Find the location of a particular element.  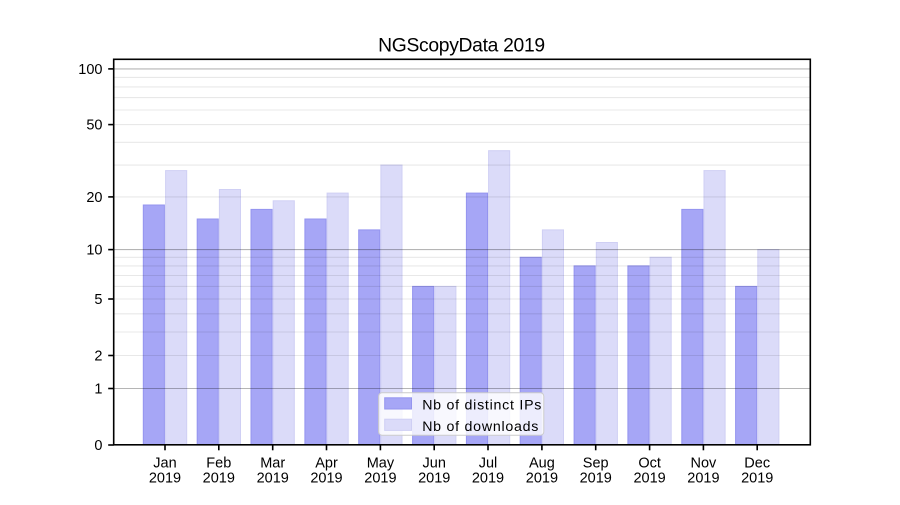

svg-text: 100 is located at coordinates (90, 70).